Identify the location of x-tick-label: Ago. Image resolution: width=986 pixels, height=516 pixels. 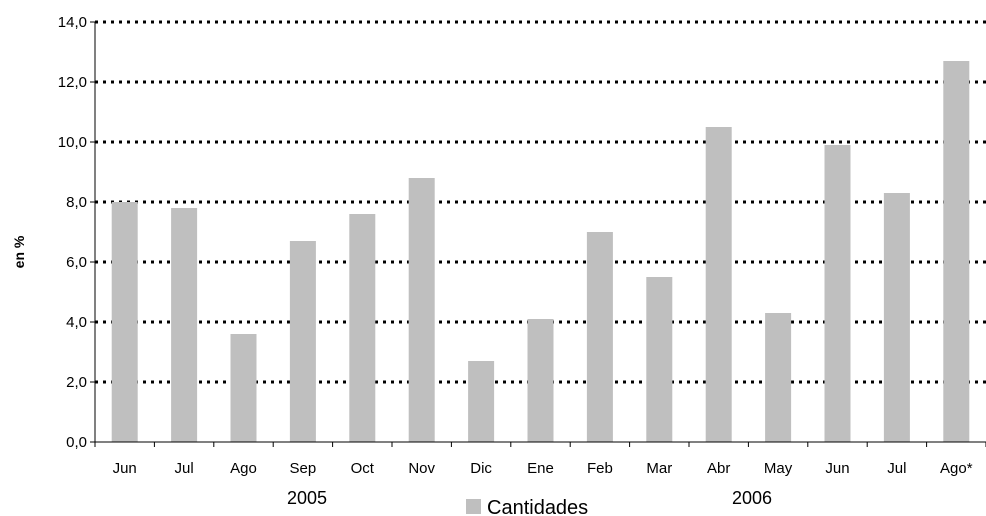
(243, 468).